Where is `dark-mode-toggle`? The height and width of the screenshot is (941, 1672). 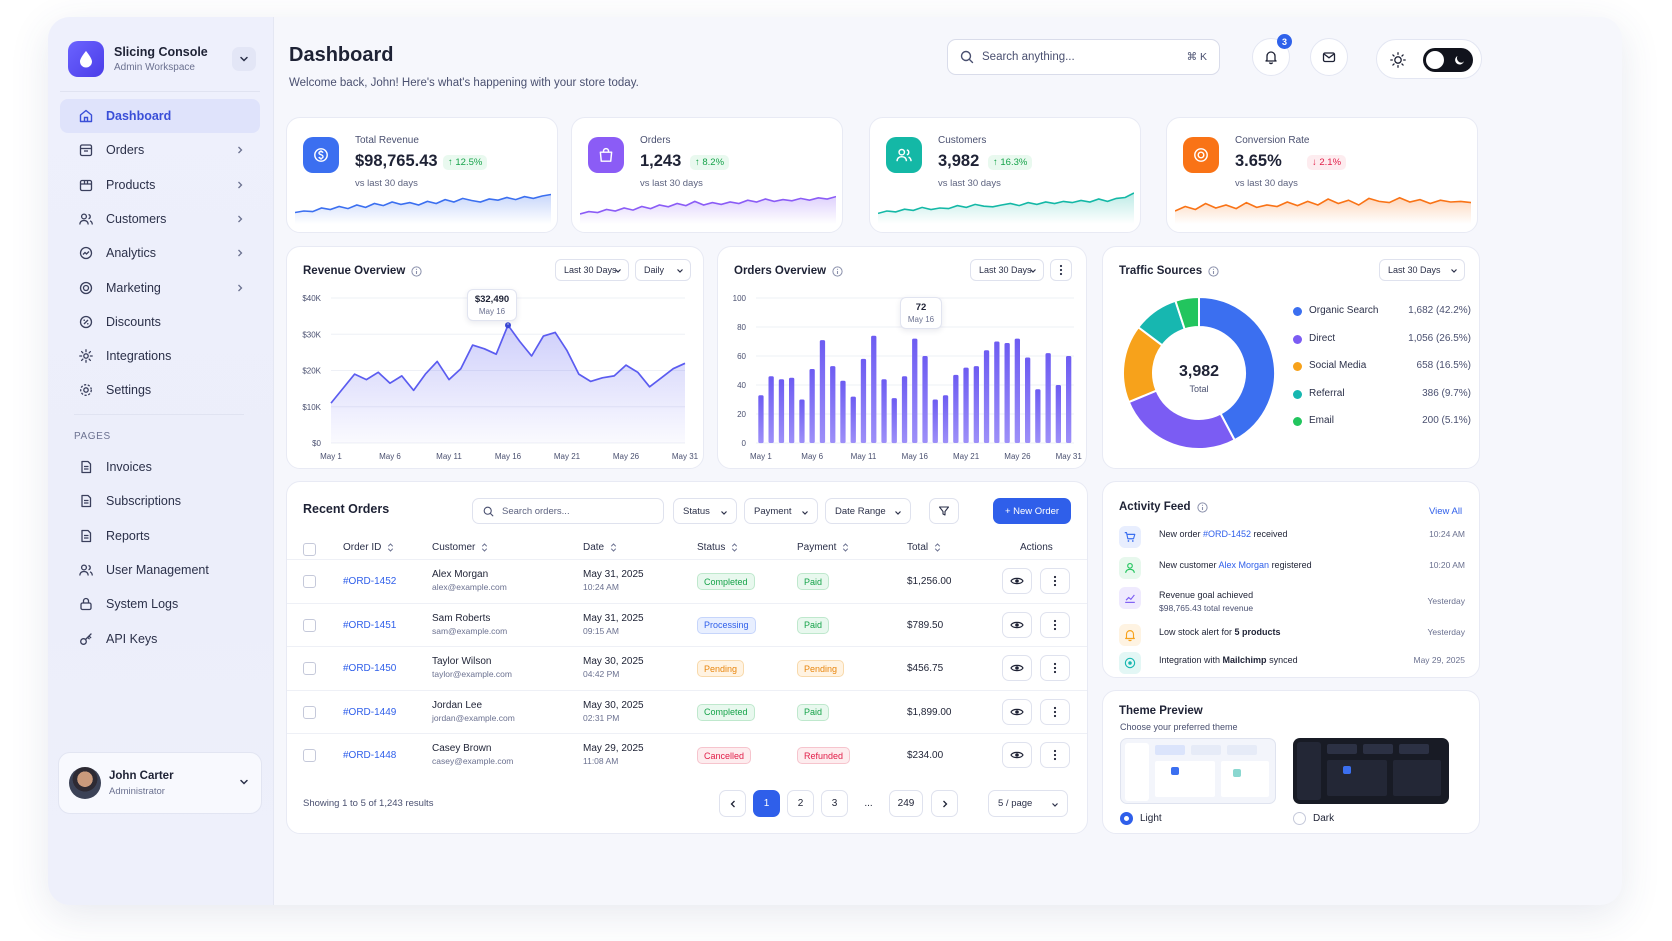 dark-mode-toggle is located at coordinates (1448, 60).